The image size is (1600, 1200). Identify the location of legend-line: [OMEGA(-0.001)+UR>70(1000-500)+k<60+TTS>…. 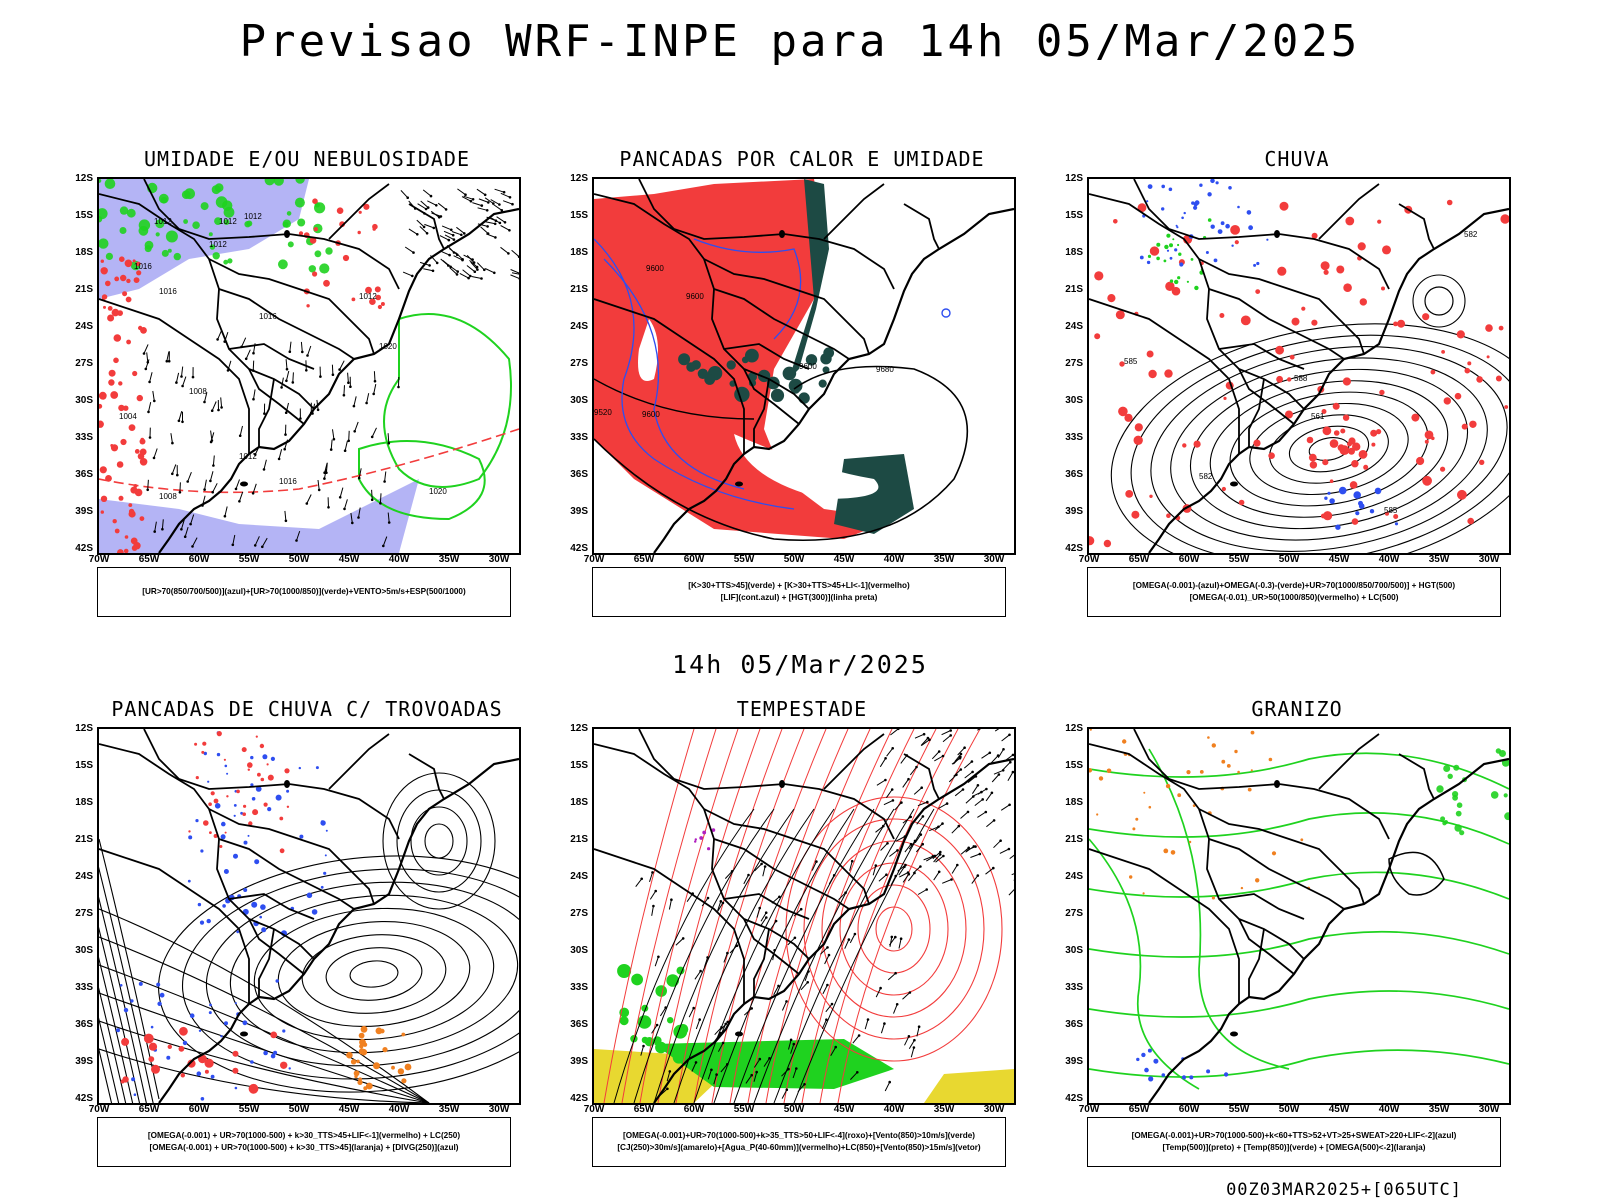
(1294, 1135).